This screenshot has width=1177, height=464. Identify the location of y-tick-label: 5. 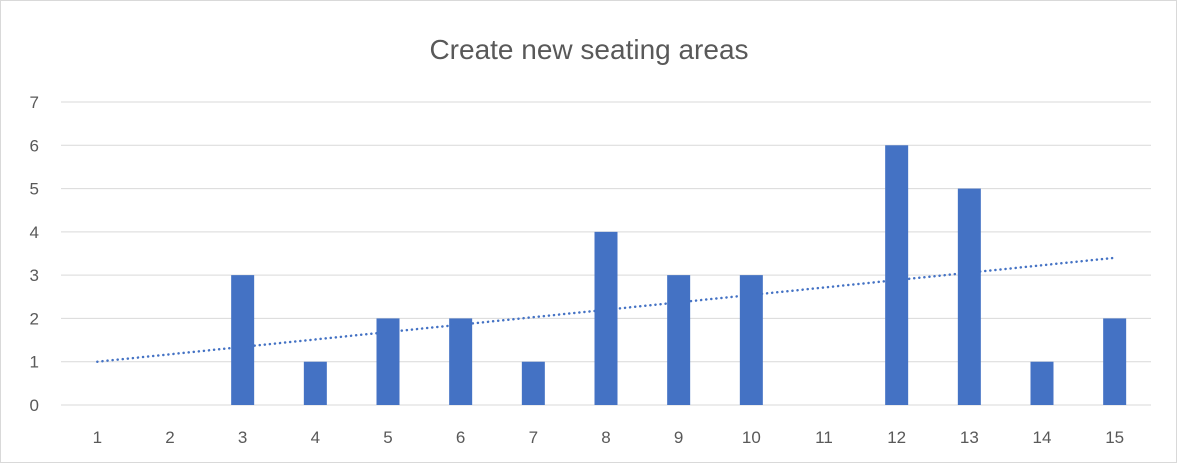
(34, 189).